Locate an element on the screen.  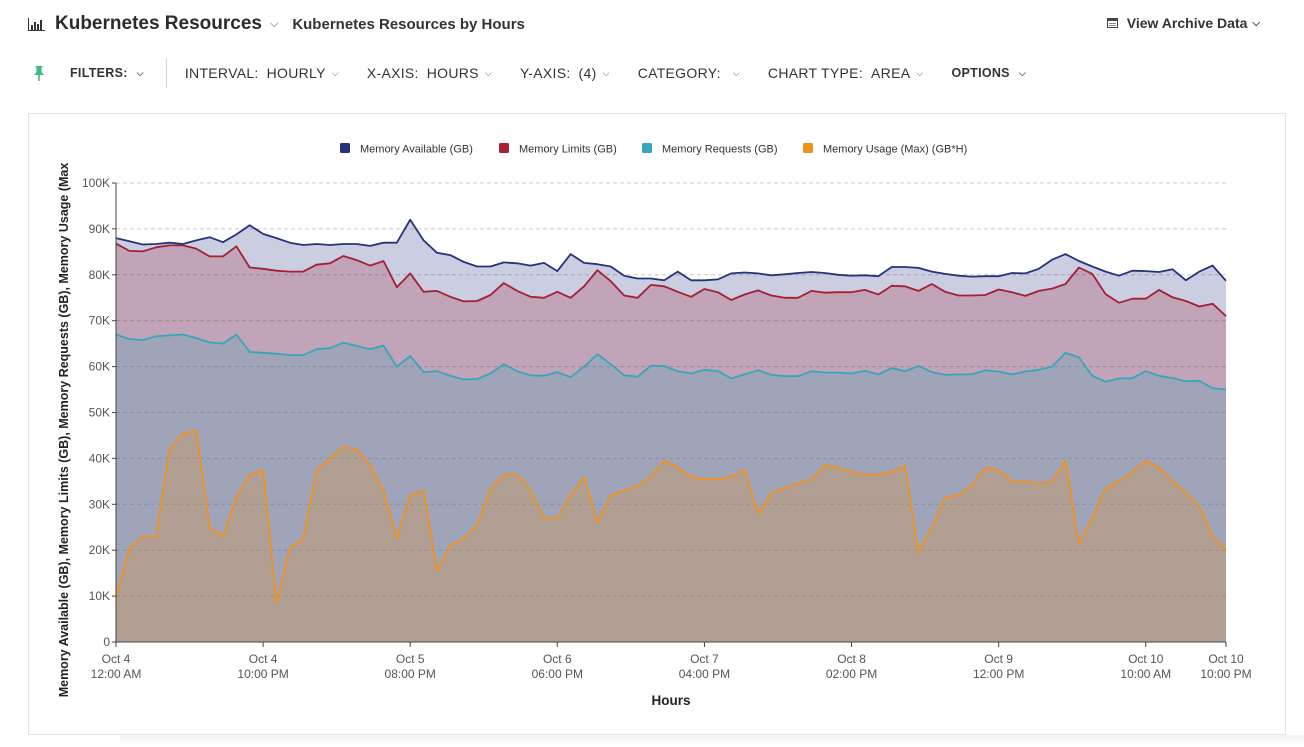
pin-icon is located at coordinates (39, 73).